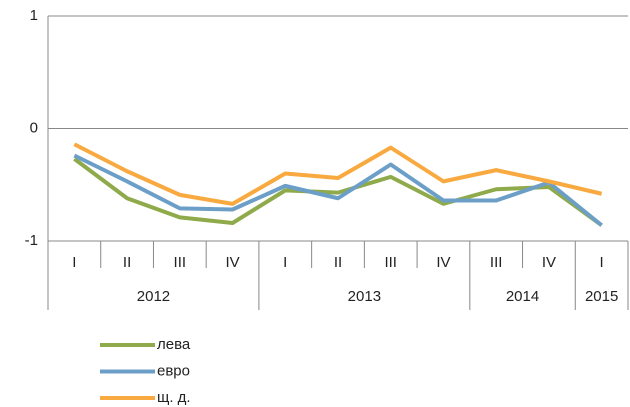 This screenshot has width=630, height=407. Describe the element at coordinates (174, 344) in the screenshot. I see `legend-label: лева` at that location.